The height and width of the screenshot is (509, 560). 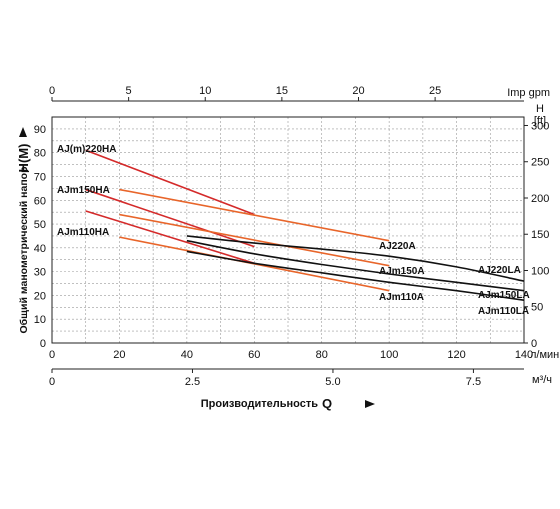 I want to click on tick-label-head-m: 80, so click(x=40, y=154).